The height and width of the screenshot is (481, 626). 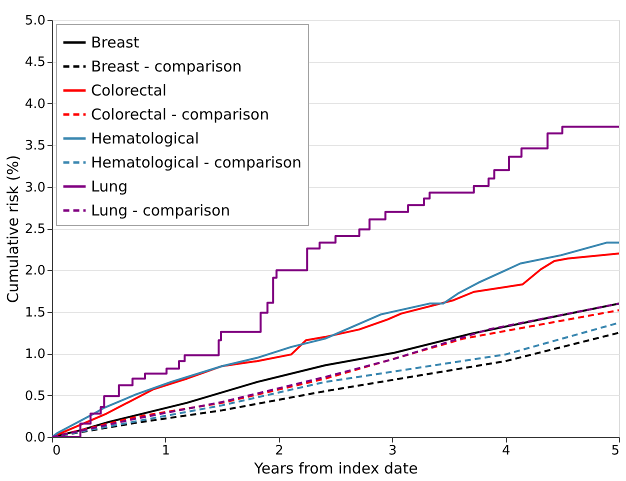 I want to click on x-tick-label: 4, so click(x=506, y=451).